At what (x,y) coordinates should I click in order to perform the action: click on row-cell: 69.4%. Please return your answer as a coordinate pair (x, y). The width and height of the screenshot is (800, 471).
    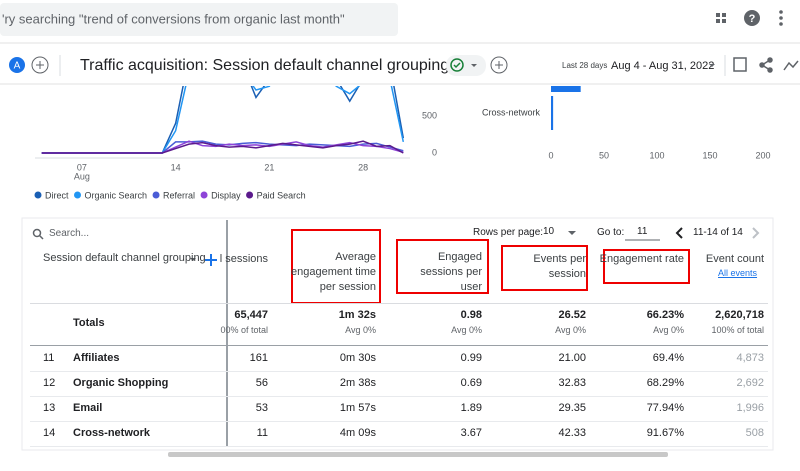
    Looking at the image, I should click on (668, 358).